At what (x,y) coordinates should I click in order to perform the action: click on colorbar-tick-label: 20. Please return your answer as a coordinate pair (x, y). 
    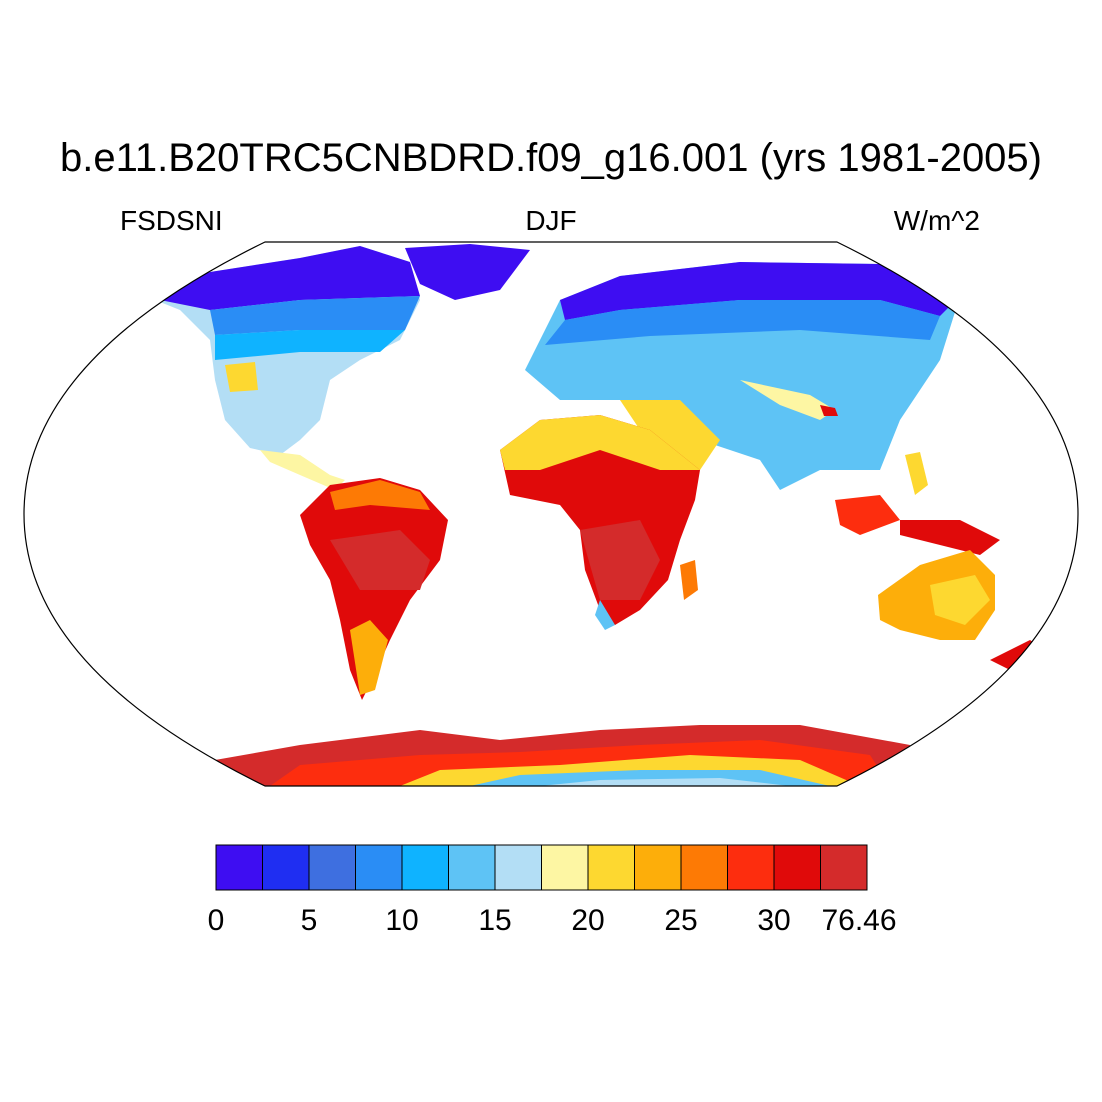
    Looking at the image, I should click on (587, 920).